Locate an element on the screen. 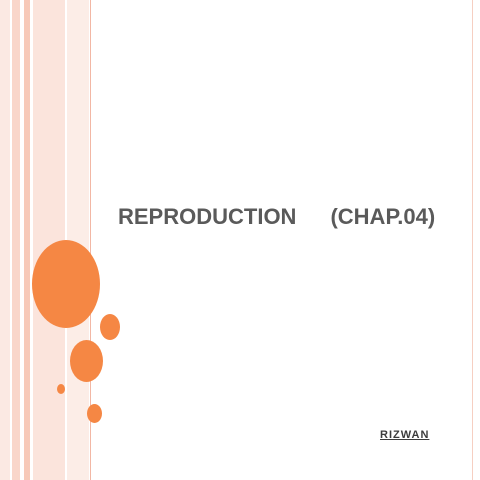 The width and height of the screenshot is (480, 480). decorative-circle-medium is located at coordinates (86, 361).